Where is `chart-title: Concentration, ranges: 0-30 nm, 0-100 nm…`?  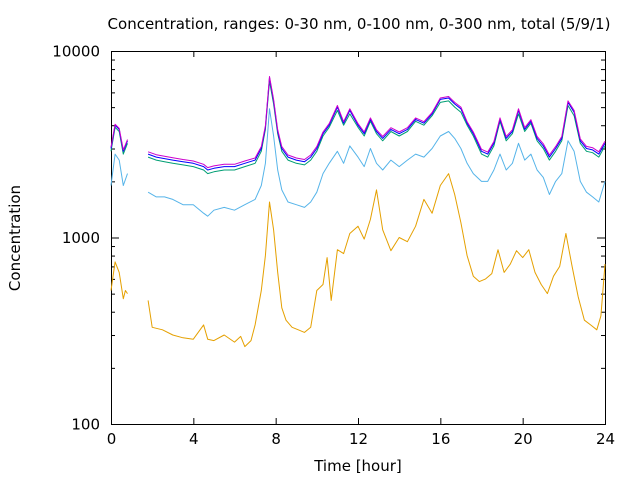 chart-title: Concentration, ranges: 0-30 nm, 0-100 nm… is located at coordinates (359, 24).